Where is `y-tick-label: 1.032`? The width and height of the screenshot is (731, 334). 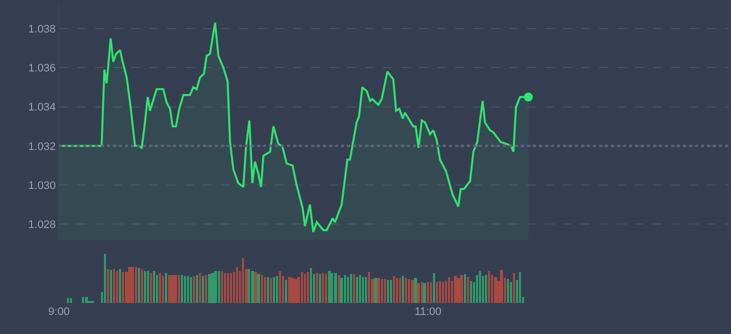 y-tick-label: 1.032 is located at coordinates (42, 146).